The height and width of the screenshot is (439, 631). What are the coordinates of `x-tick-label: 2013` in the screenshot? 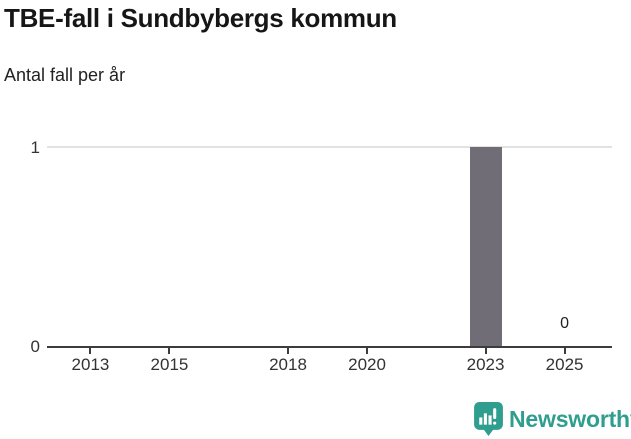 It's located at (90, 364).